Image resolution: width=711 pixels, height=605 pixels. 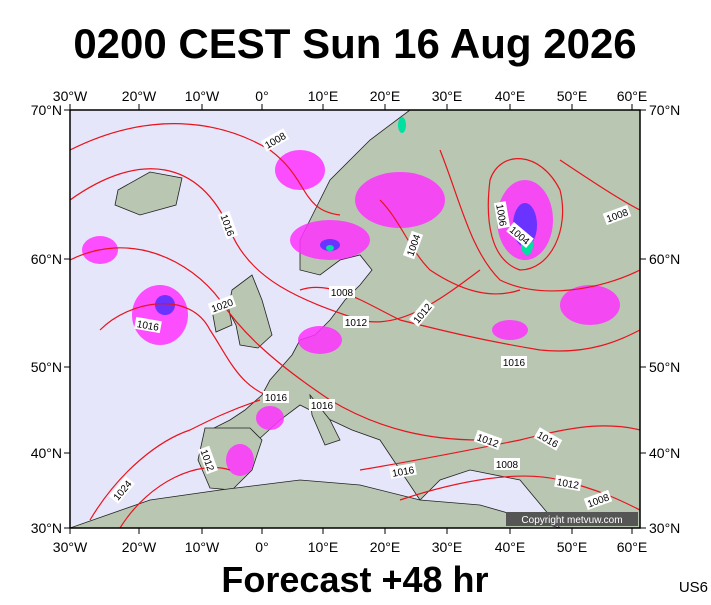 What do you see at coordinates (664, 367) in the screenshot?
I see `lat-label-right: 50°N` at bounding box center [664, 367].